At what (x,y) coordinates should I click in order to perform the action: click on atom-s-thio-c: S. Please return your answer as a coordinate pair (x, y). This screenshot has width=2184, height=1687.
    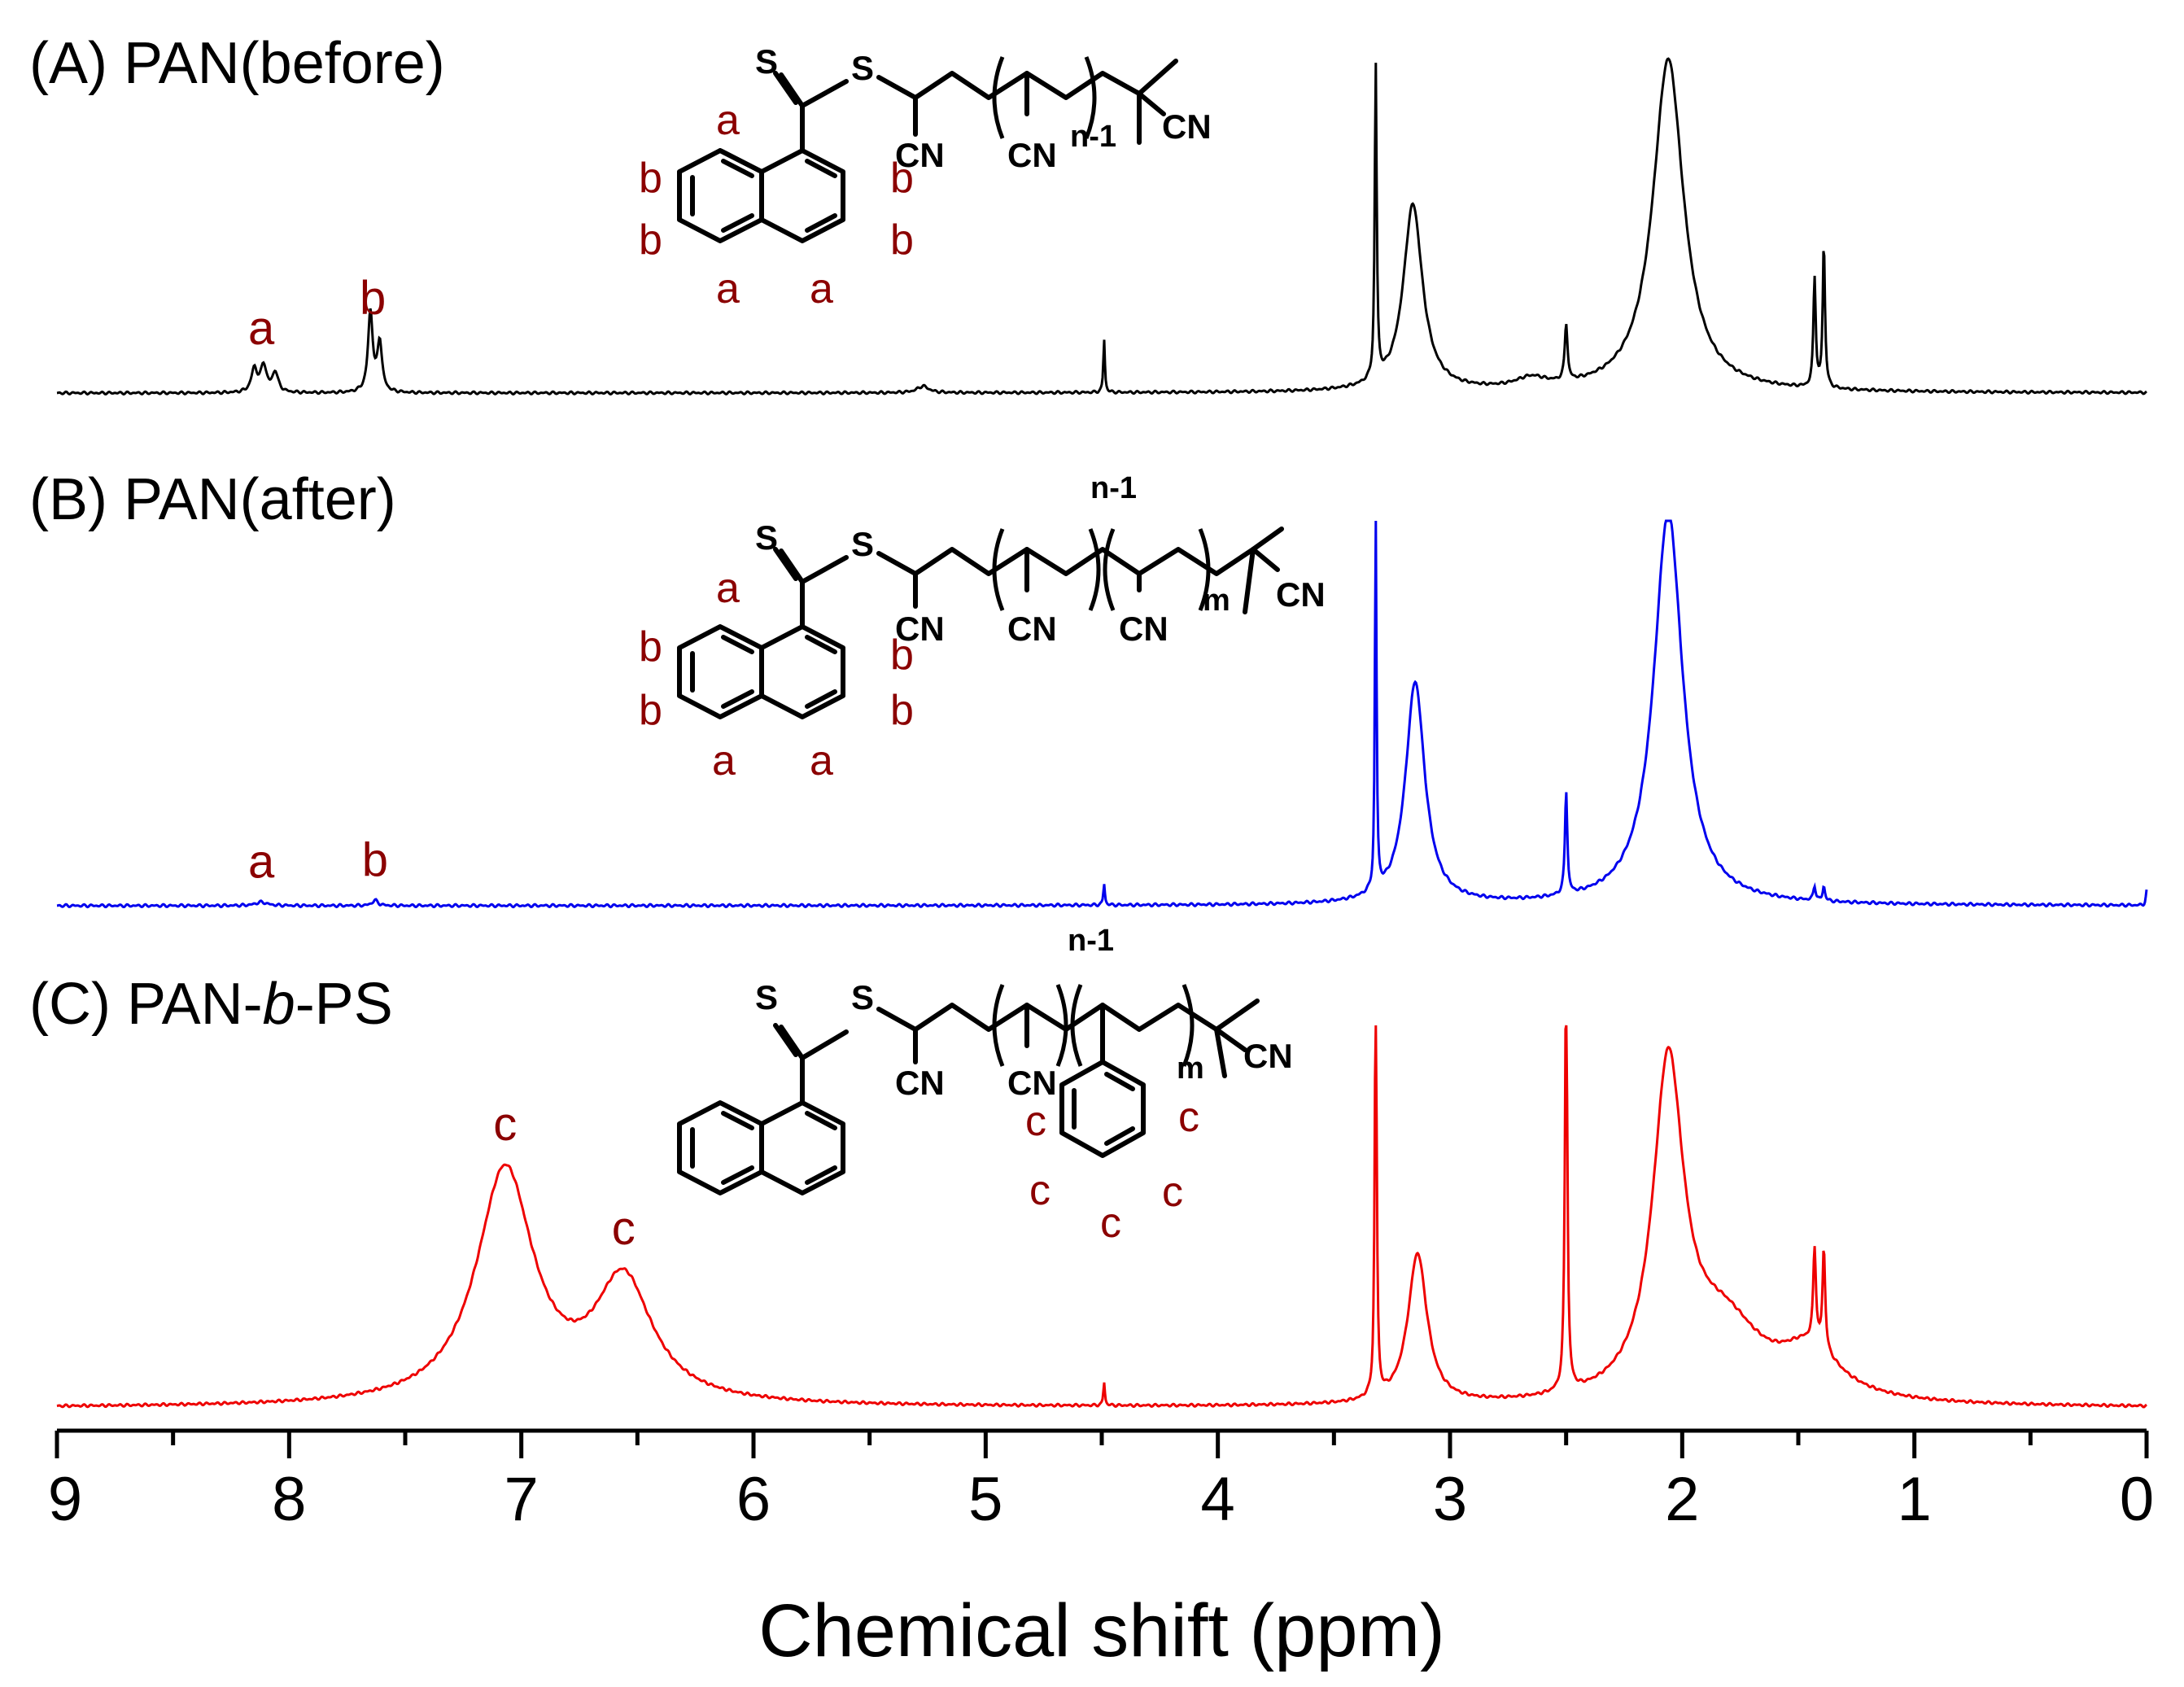
    Looking at the image, I should click on (863, 997).